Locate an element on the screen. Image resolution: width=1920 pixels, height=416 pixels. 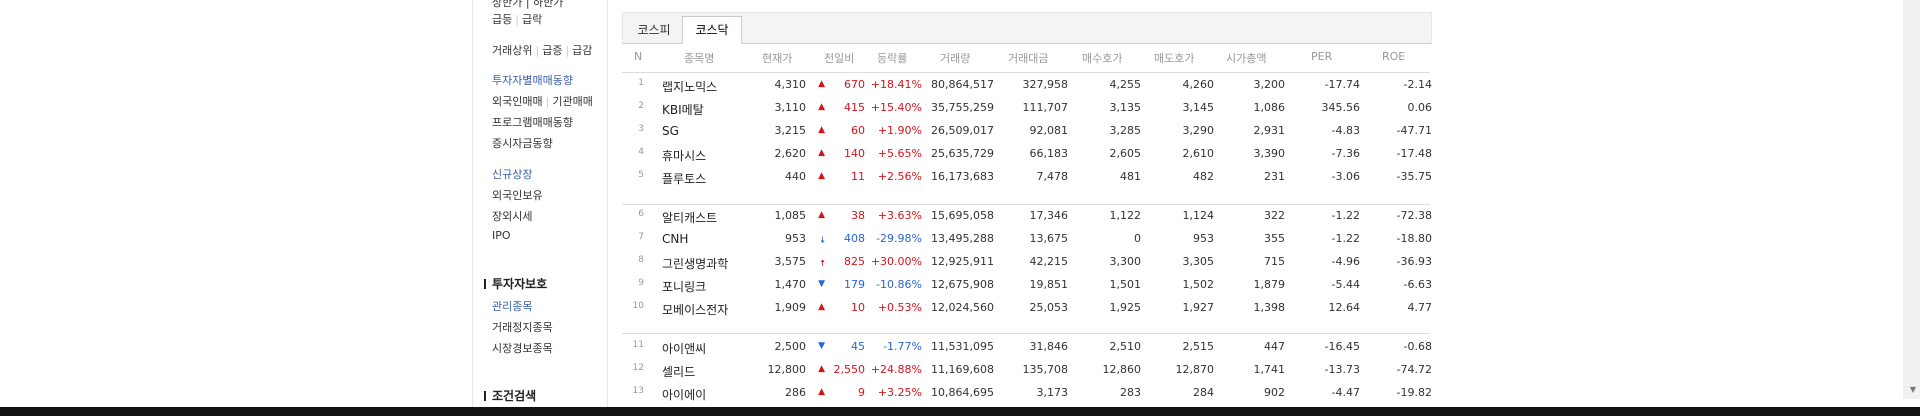
trade-amount: 135,708 is located at coordinates (1045, 369).